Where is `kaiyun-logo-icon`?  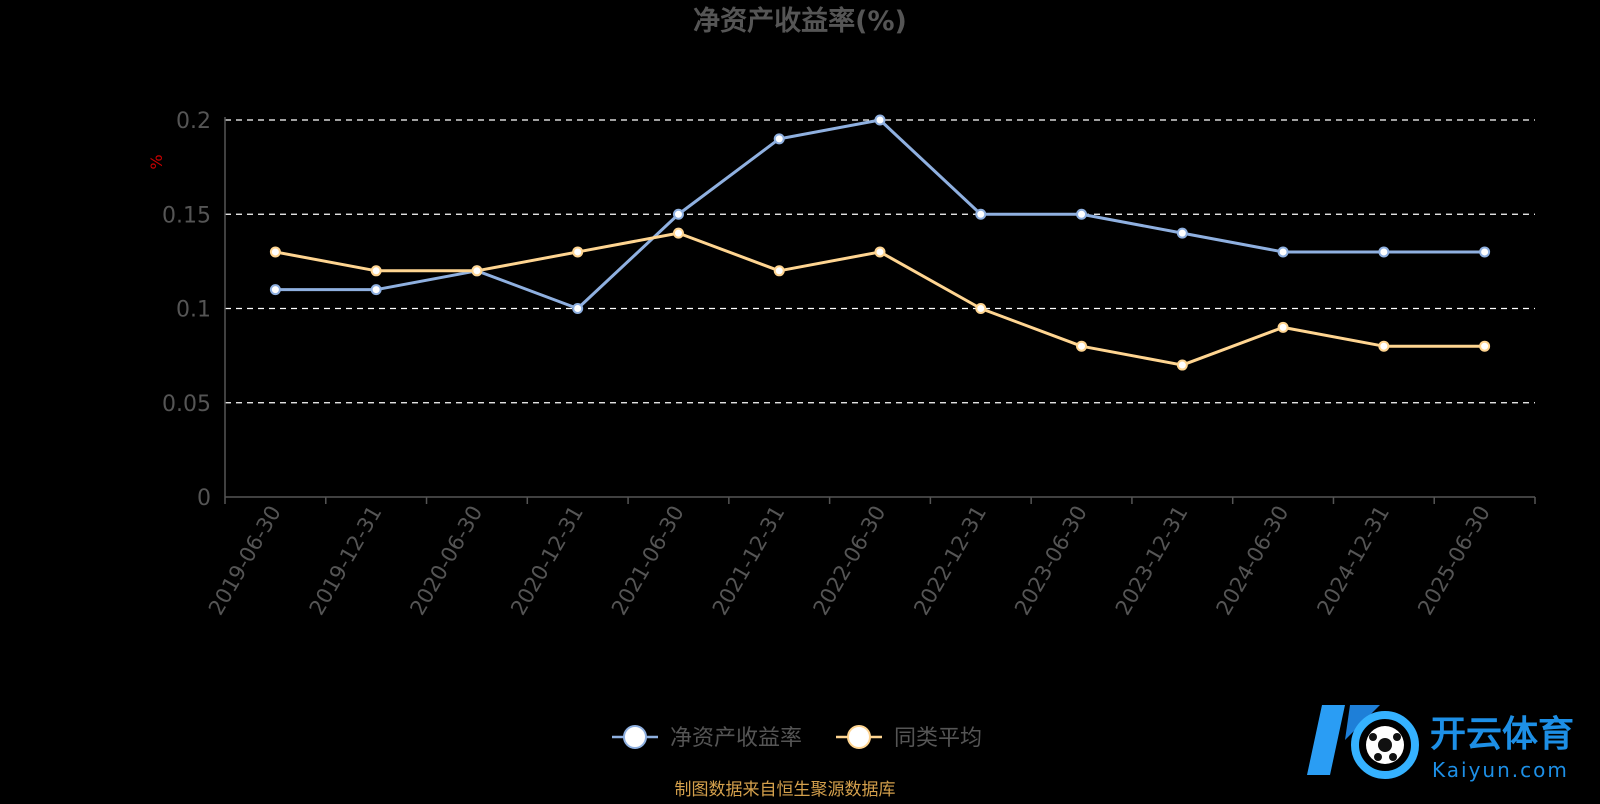
kaiyun-logo-icon is located at coordinates (1363, 742).